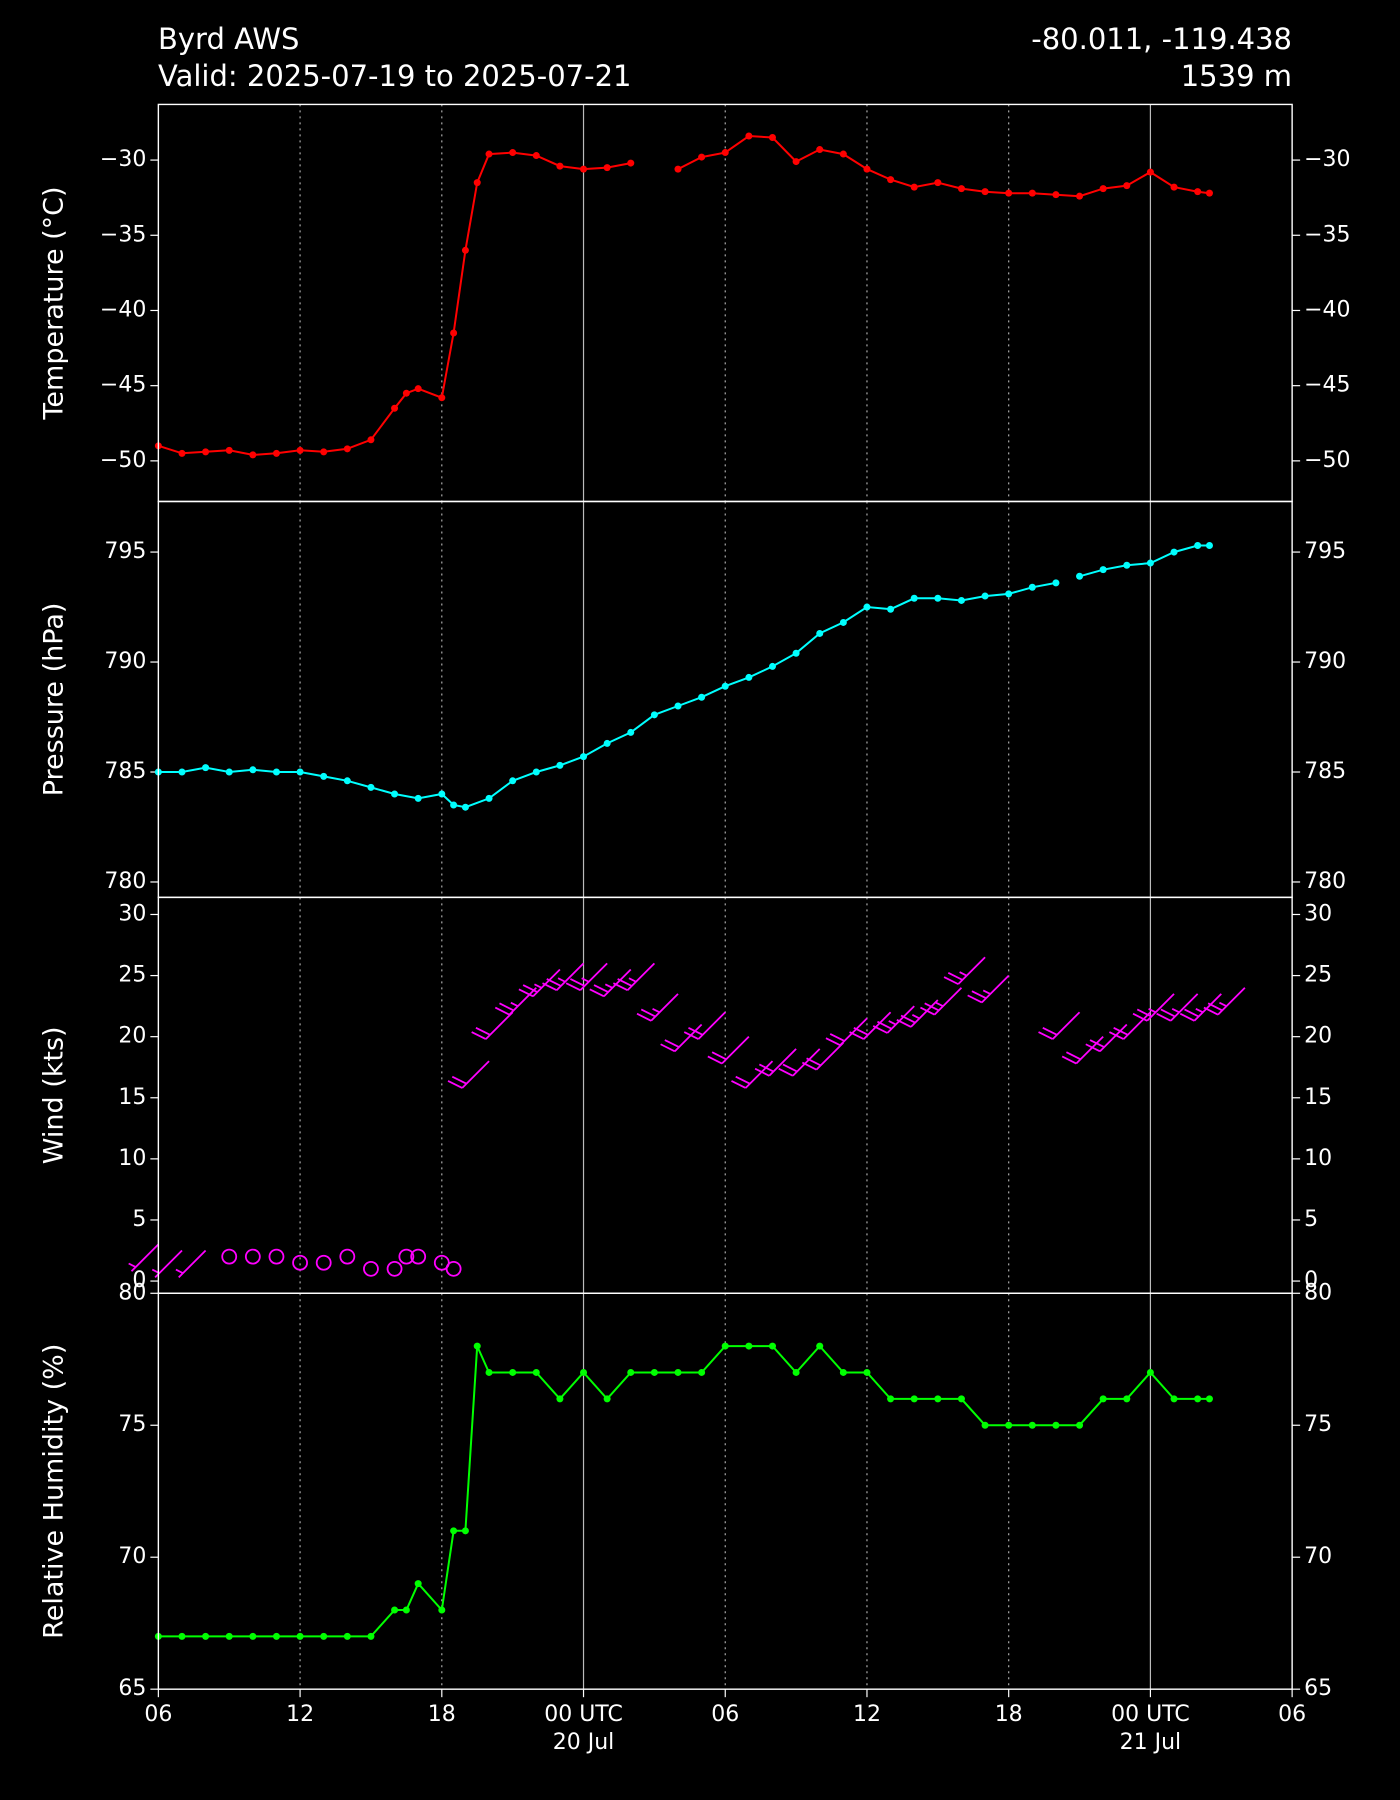  Describe the element at coordinates (1327, 460) in the screenshot. I see `y-tick-label-right: −50` at that location.